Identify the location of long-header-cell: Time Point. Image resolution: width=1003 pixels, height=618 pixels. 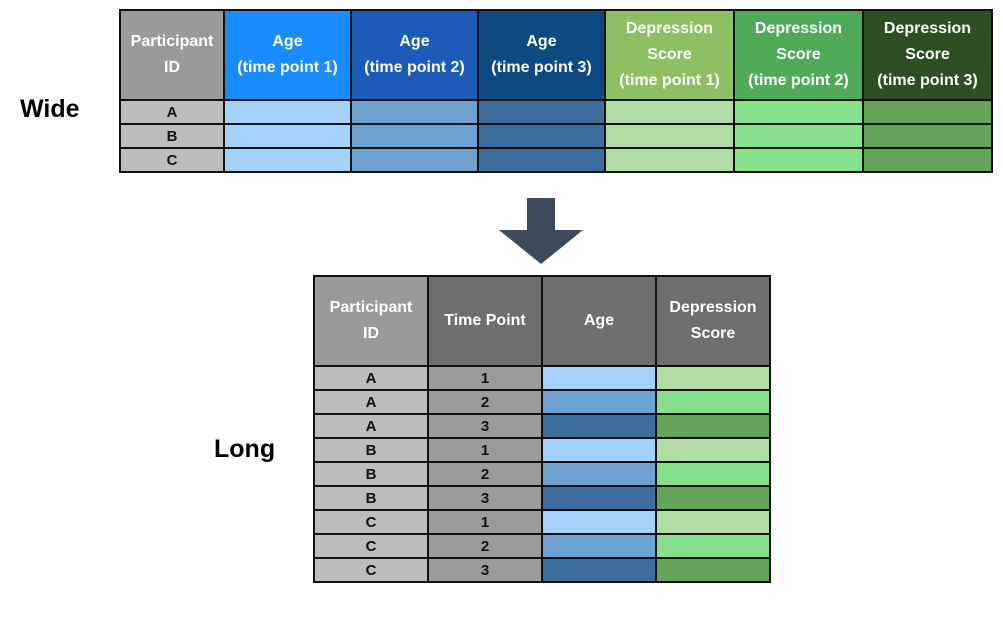
(485, 321).